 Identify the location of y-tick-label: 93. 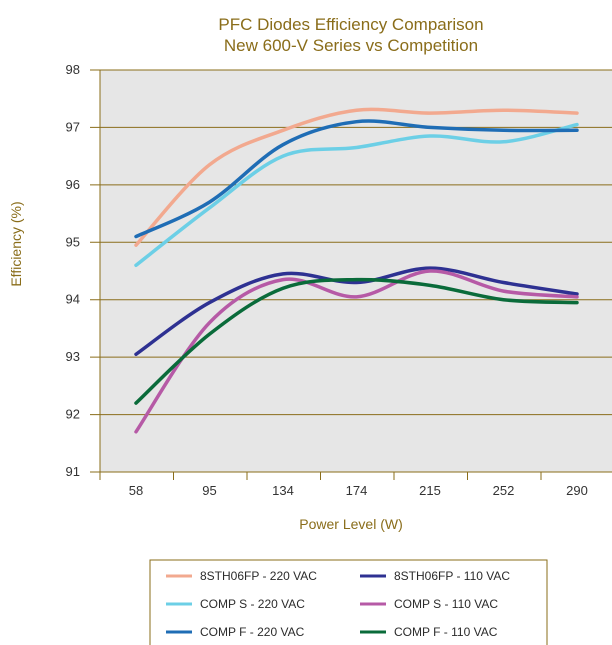
(73, 356).